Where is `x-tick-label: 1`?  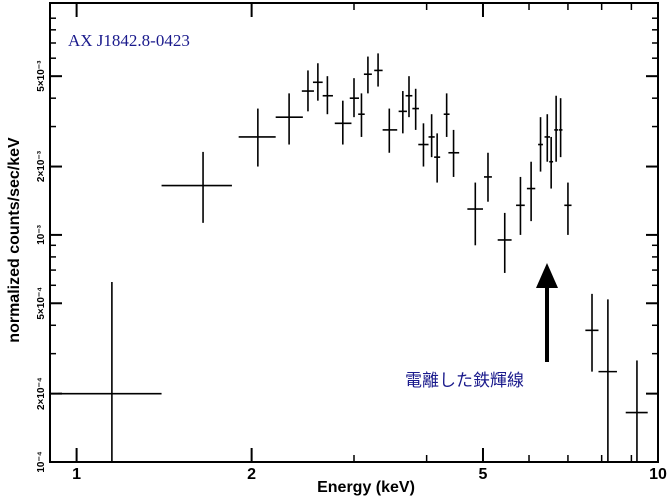
x-tick-label: 1 is located at coordinates (76, 474).